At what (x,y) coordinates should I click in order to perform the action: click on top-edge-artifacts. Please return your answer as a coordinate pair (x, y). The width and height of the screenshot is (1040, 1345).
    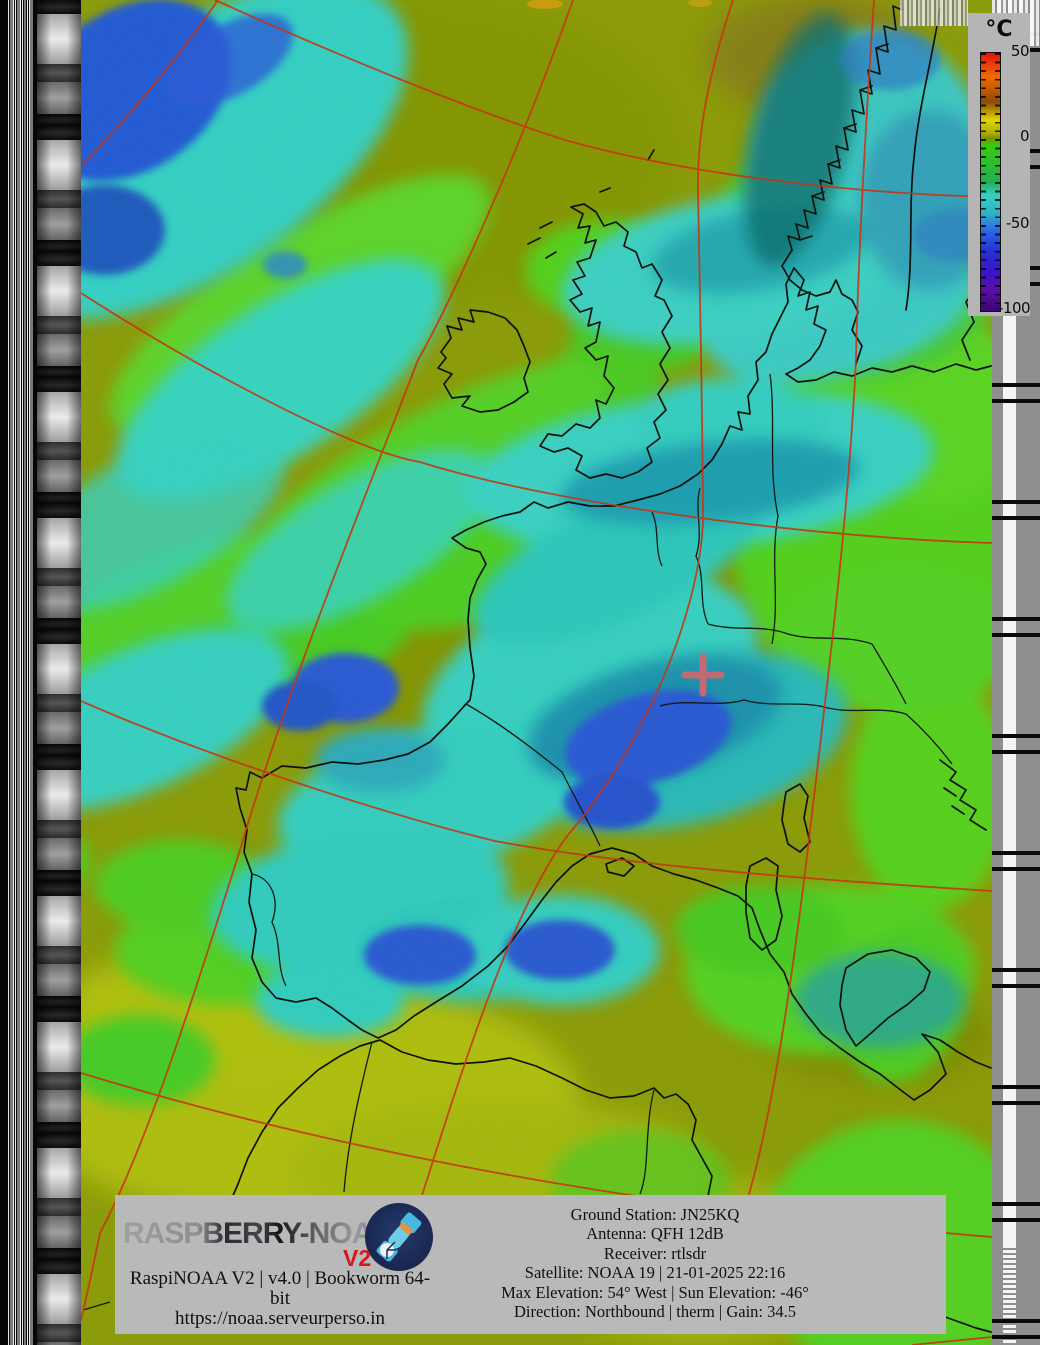
    Looking at the image, I should click on (619, 4).